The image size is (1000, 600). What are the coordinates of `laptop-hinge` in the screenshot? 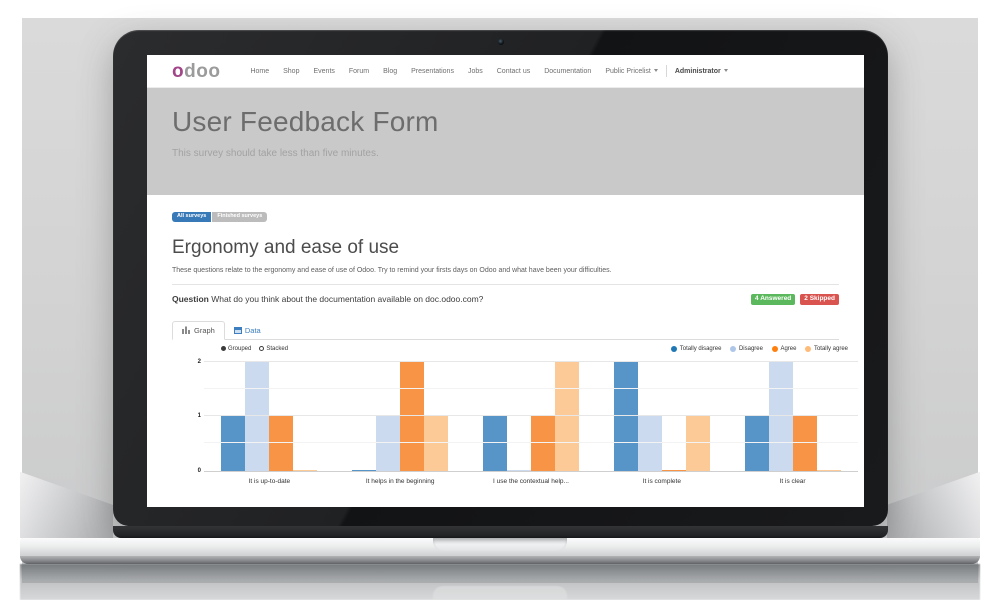 It's located at (500, 532).